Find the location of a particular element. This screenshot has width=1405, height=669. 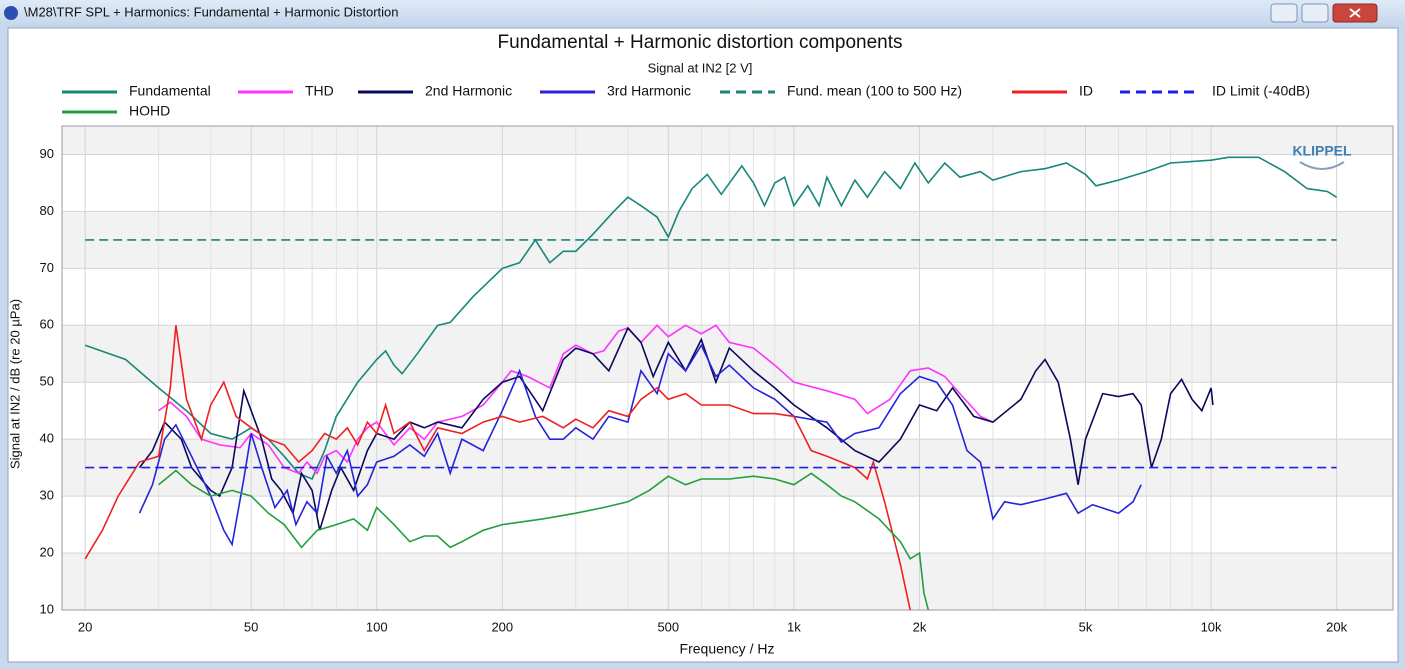

x-tick-label: 20k is located at coordinates (1336, 626).